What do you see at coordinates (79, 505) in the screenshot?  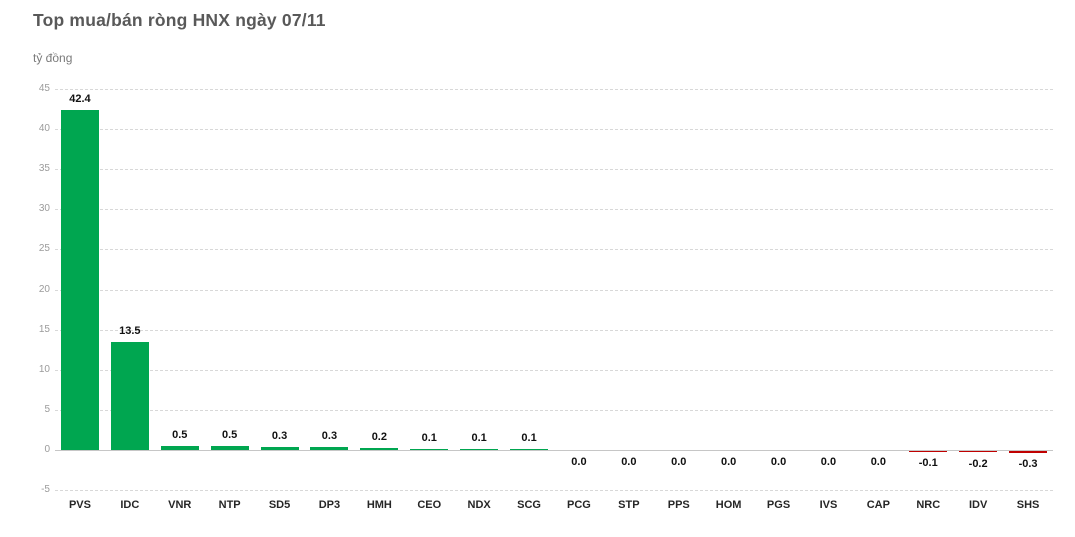 I see `x-axis-label-pvs: PVS` at bounding box center [79, 505].